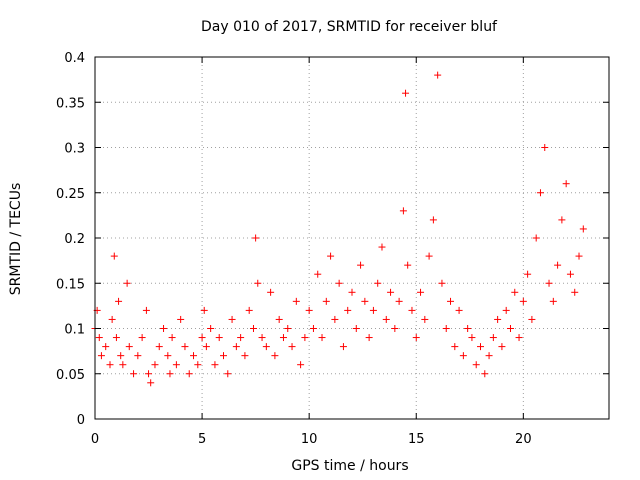  What do you see at coordinates (70, 194) in the screenshot?
I see `y-tick-label: 0.25` at bounding box center [70, 194].